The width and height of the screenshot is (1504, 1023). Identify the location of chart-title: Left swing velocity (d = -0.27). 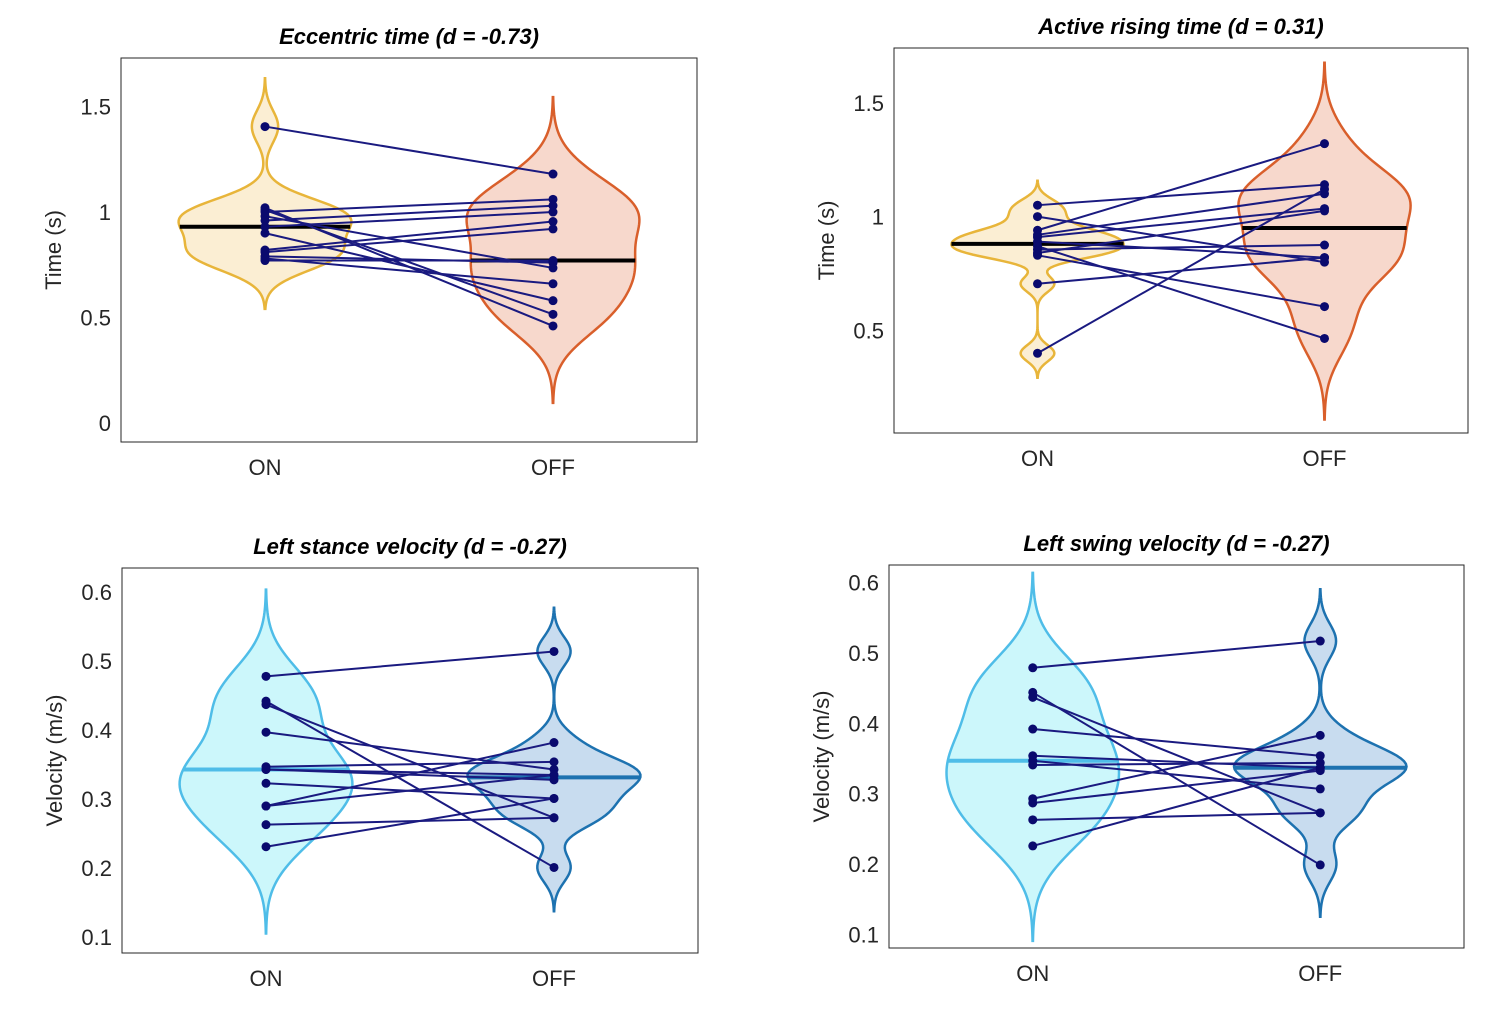
(1176, 543).